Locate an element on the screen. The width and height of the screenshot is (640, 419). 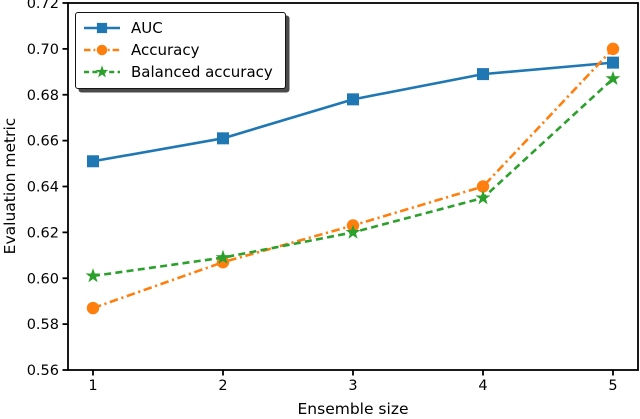
legend-item-accuracy: Accuracy is located at coordinates (178, 50).